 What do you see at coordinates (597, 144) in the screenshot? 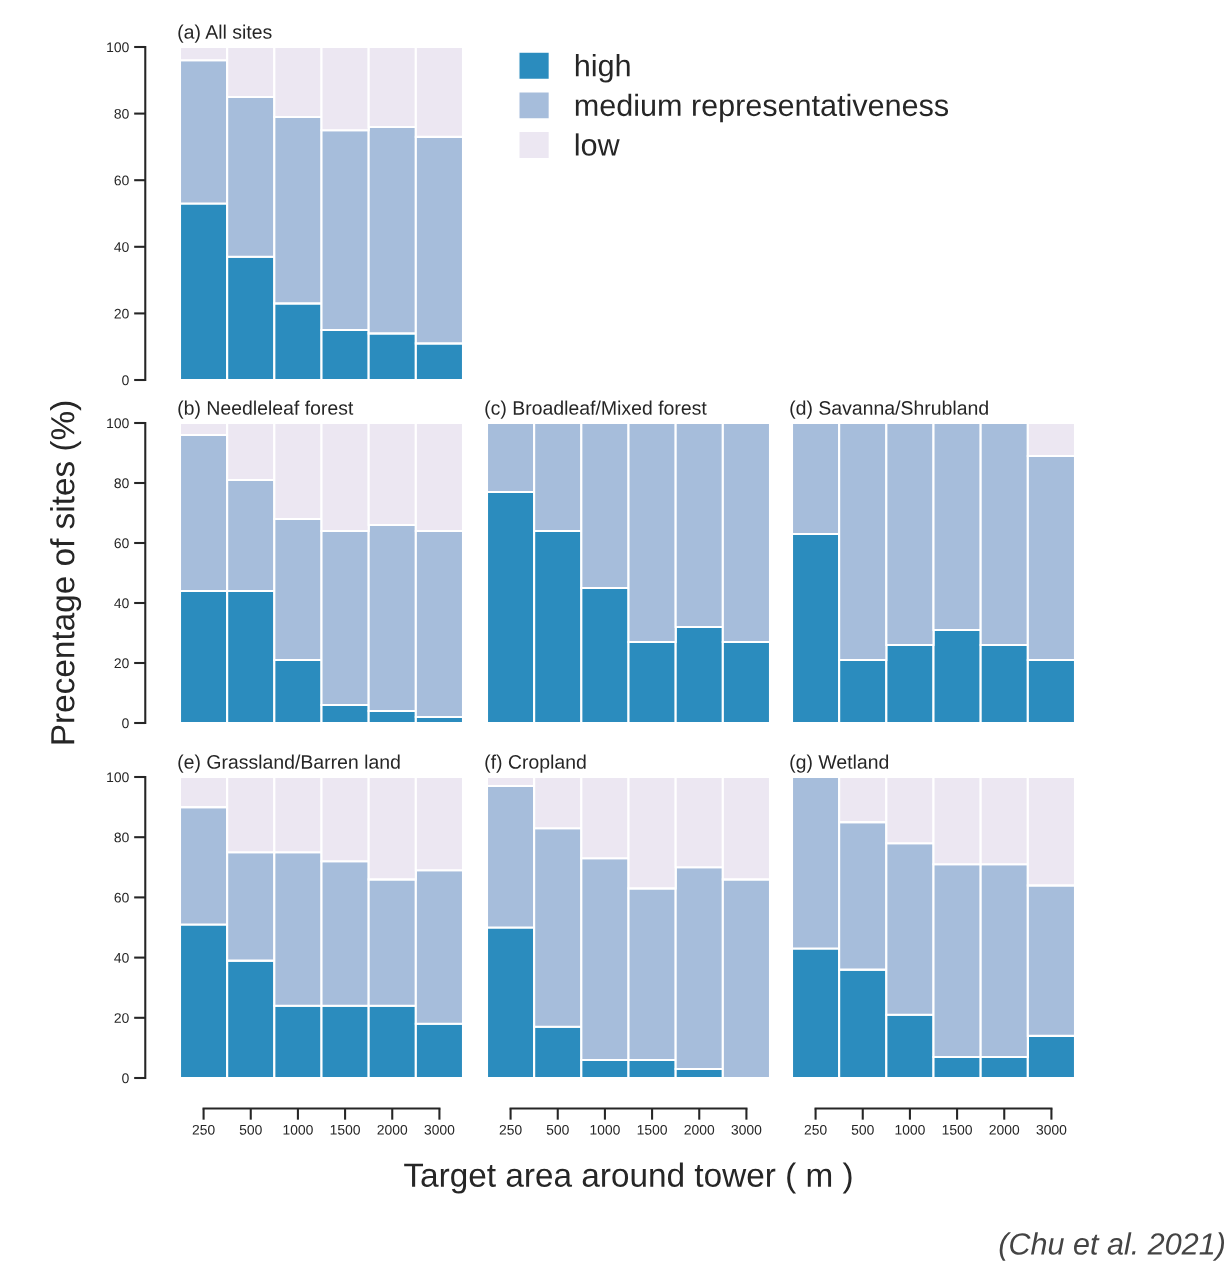
I see `legend-label: low` at bounding box center [597, 144].